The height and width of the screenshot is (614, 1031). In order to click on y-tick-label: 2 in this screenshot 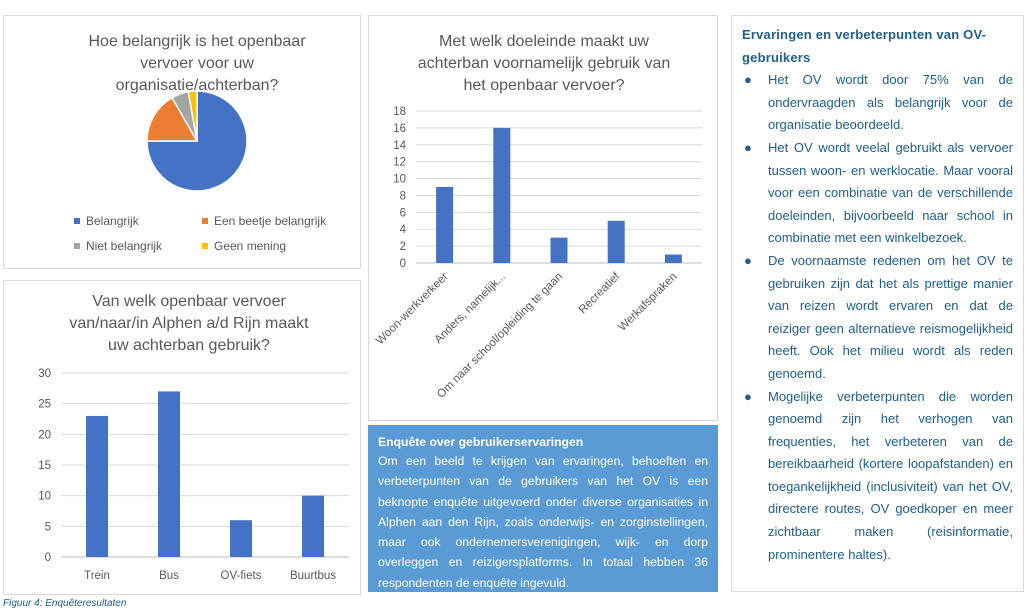, I will do `click(403, 247)`.